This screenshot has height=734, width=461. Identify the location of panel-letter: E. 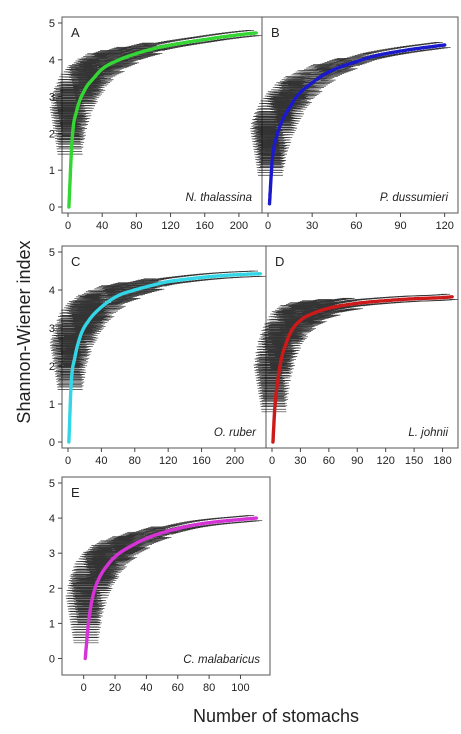
(75, 492).